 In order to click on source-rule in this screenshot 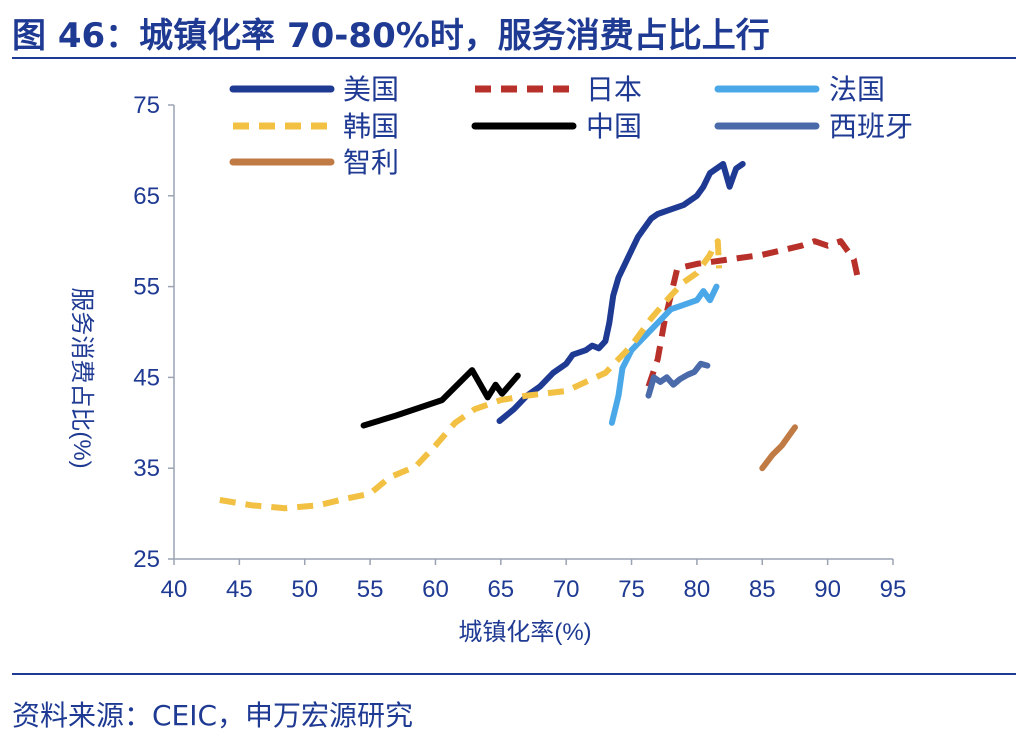, I will do `click(514, 674)`.